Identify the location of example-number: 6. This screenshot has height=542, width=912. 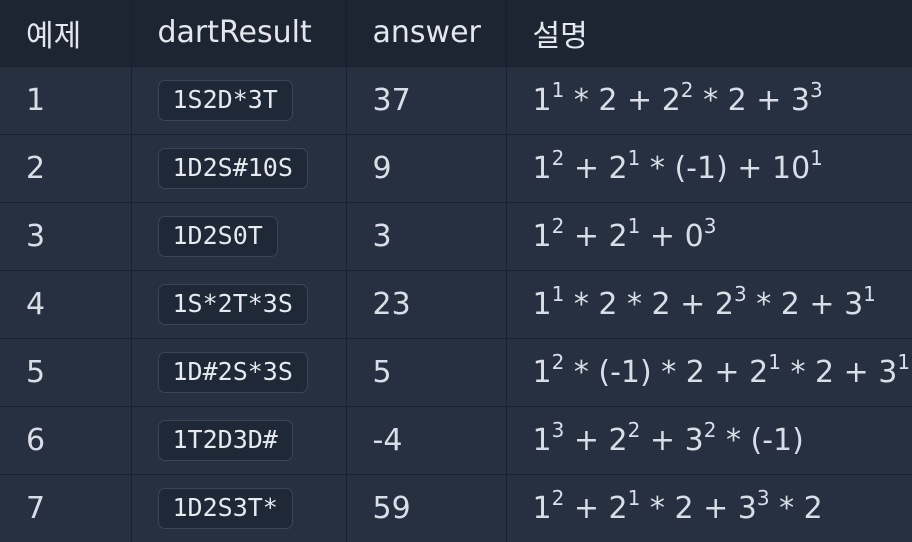
(66, 440).